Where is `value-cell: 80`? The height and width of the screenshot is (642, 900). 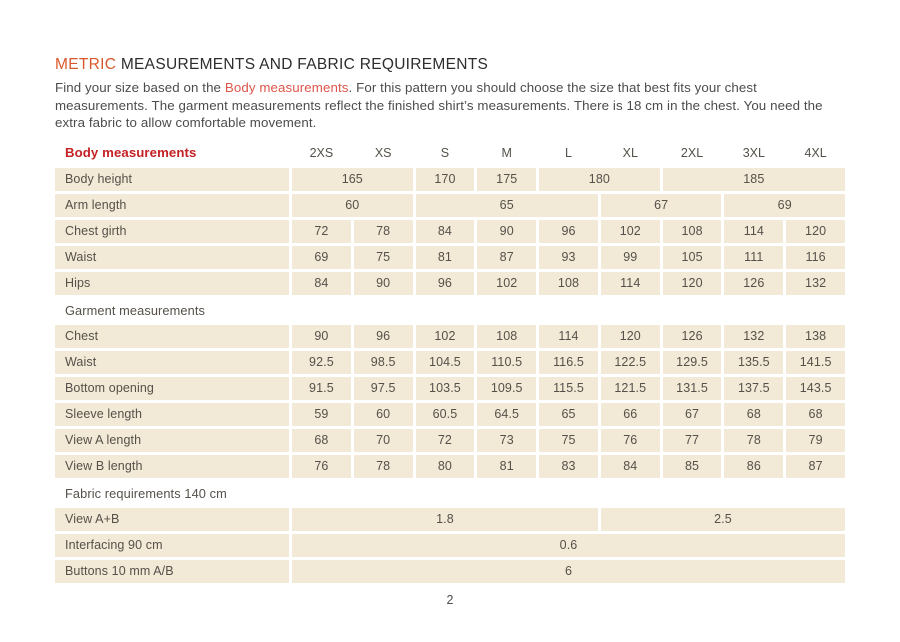
value-cell: 80 is located at coordinates (445, 466).